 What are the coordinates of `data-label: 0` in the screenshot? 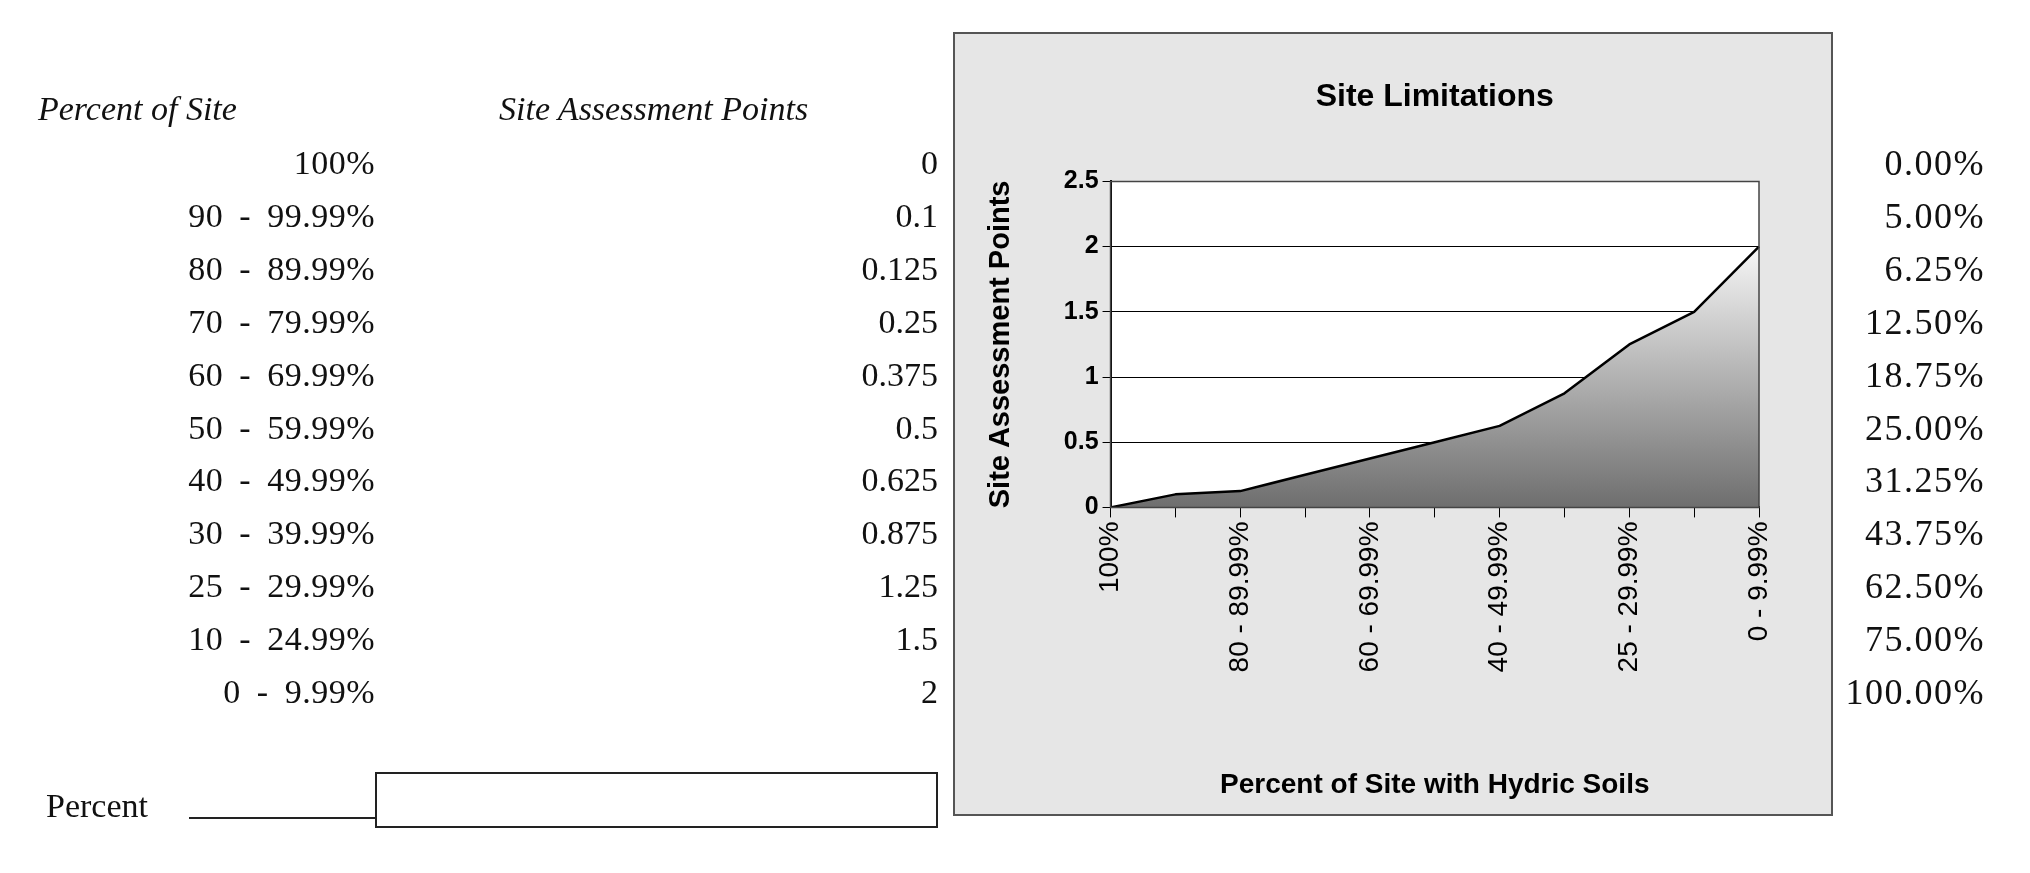 It's located at (929, 162).